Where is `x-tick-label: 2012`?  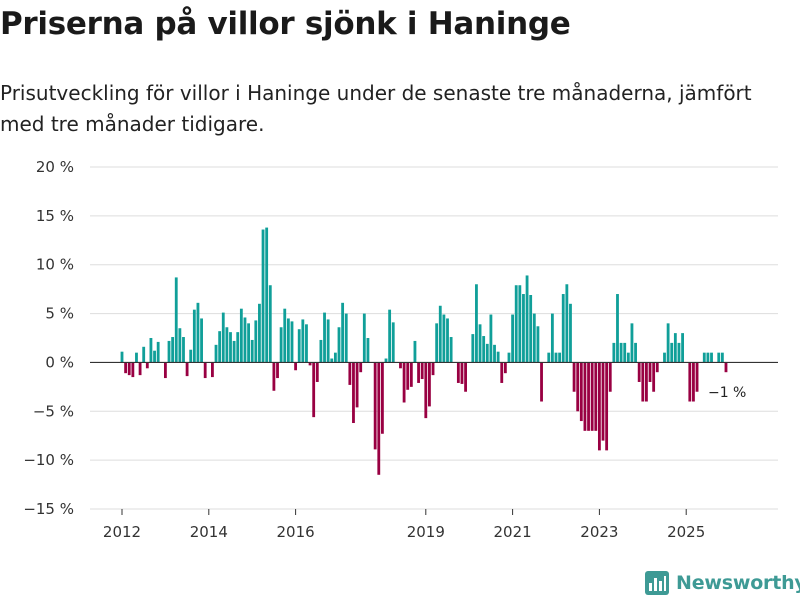
x-tick-label: 2012 is located at coordinates (122, 532).